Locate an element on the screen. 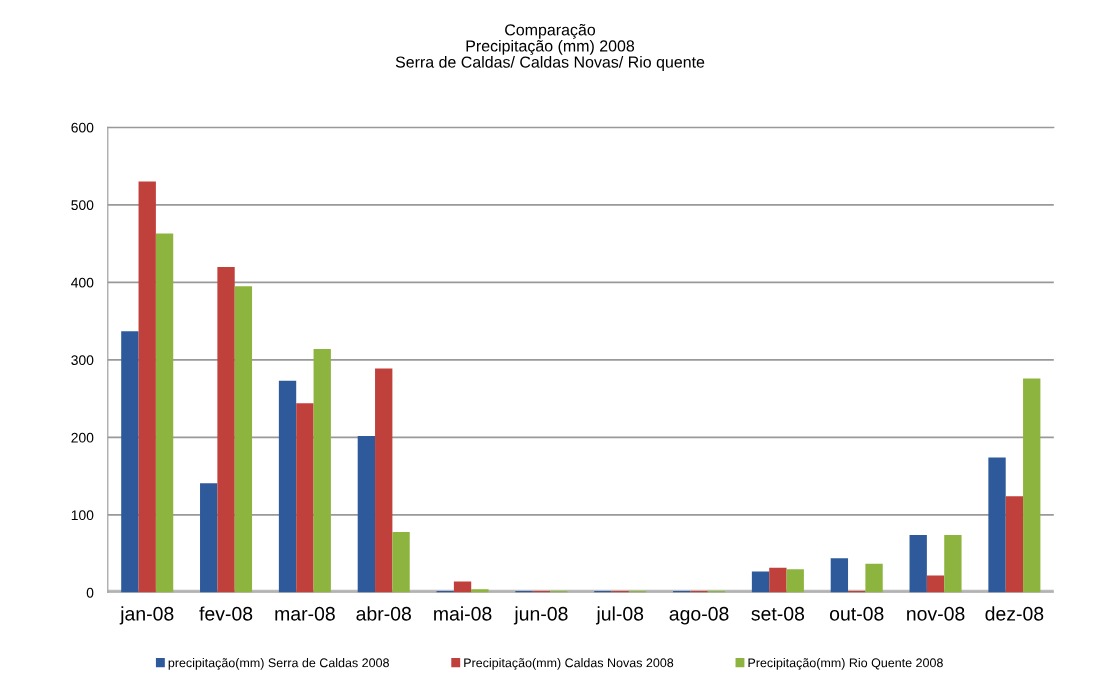 Image resolution: width=1100 pixels, height=681 pixels. x-tick-label: jan-08 is located at coordinates (146, 615).